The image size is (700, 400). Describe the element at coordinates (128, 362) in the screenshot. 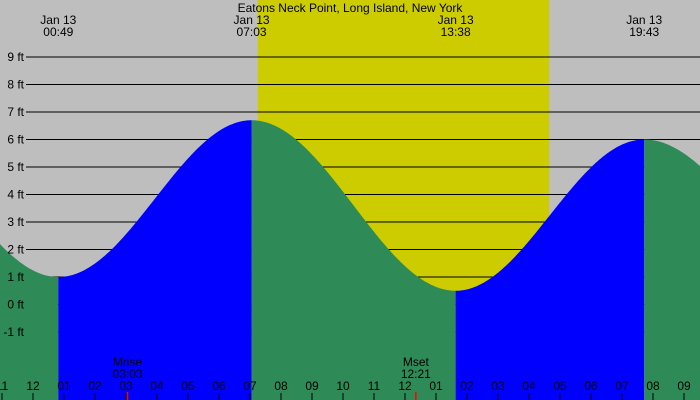

I see `moon-event-label: Mrise` at that location.